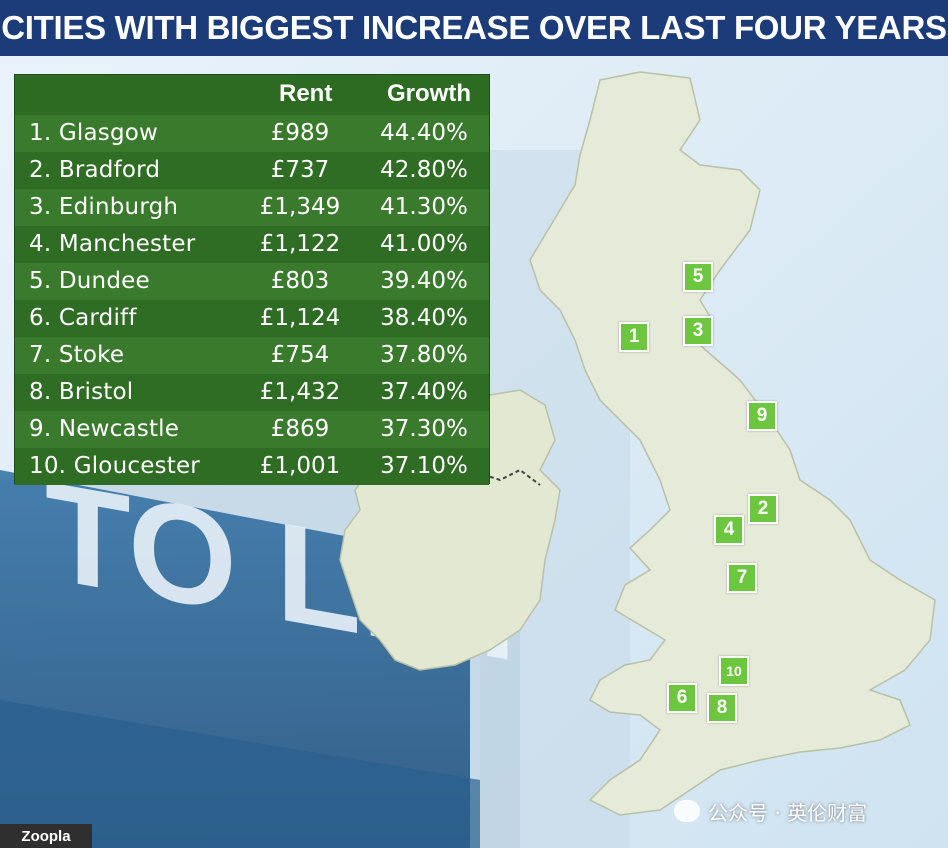  What do you see at coordinates (300, 355) in the screenshot?
I see `rent-cell: £754` at bounding box center [300, 355].